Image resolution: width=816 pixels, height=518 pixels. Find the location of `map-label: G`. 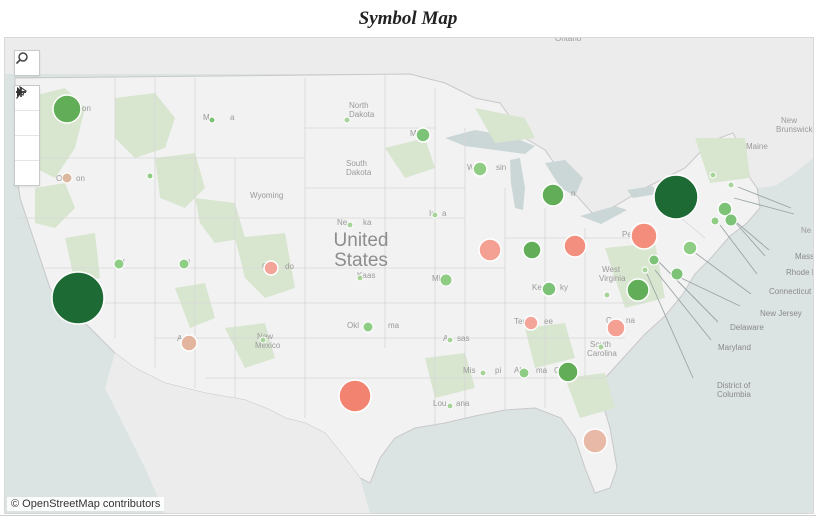

map-label: G is located at coordinates (557, 370).